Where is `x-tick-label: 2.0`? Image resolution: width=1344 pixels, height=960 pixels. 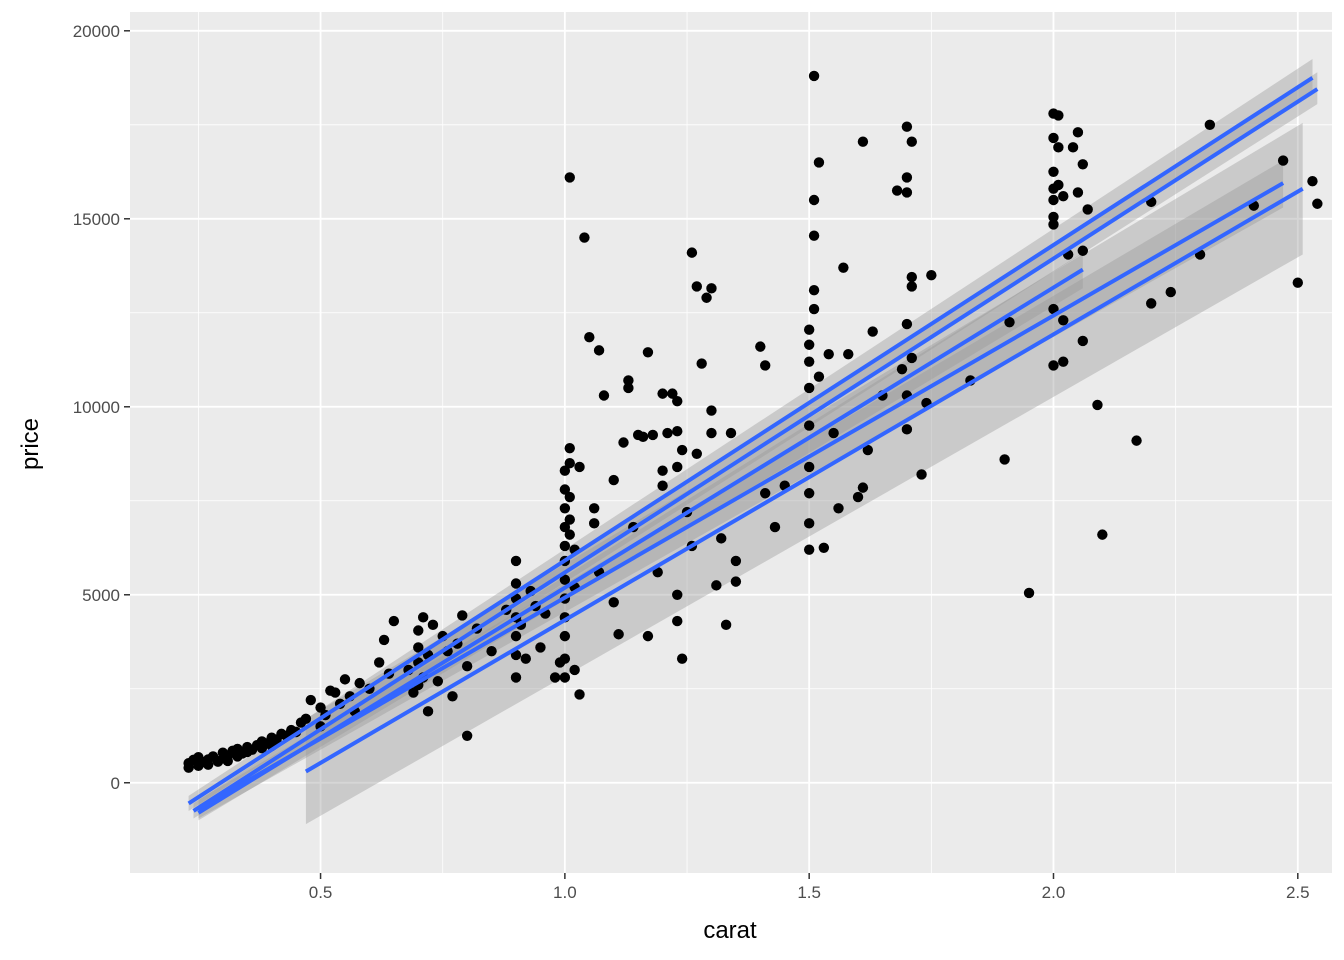
x-tick-label: 2.0 is located at coordinates (1054, 892).